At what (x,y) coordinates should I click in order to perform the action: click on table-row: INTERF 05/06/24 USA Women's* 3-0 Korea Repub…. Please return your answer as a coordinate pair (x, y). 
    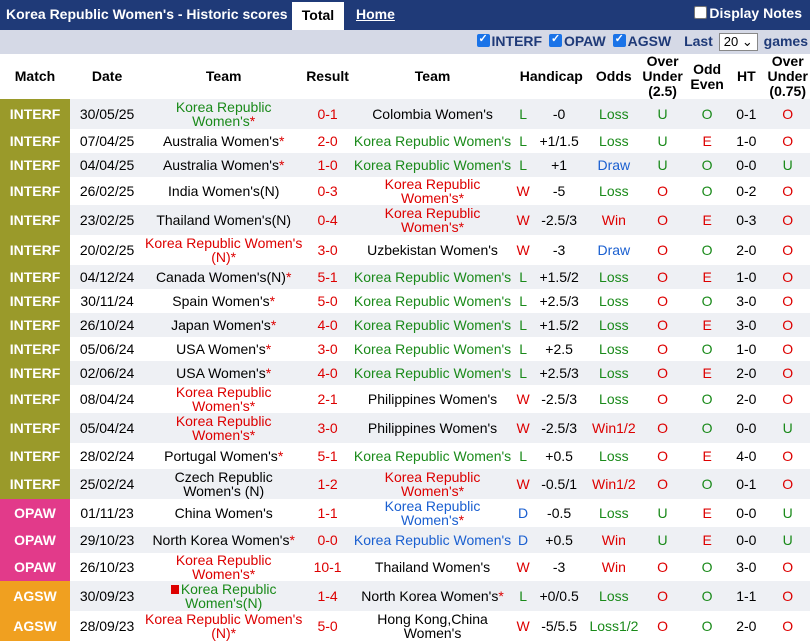
    Looking at the image, I should click on (405, 349).